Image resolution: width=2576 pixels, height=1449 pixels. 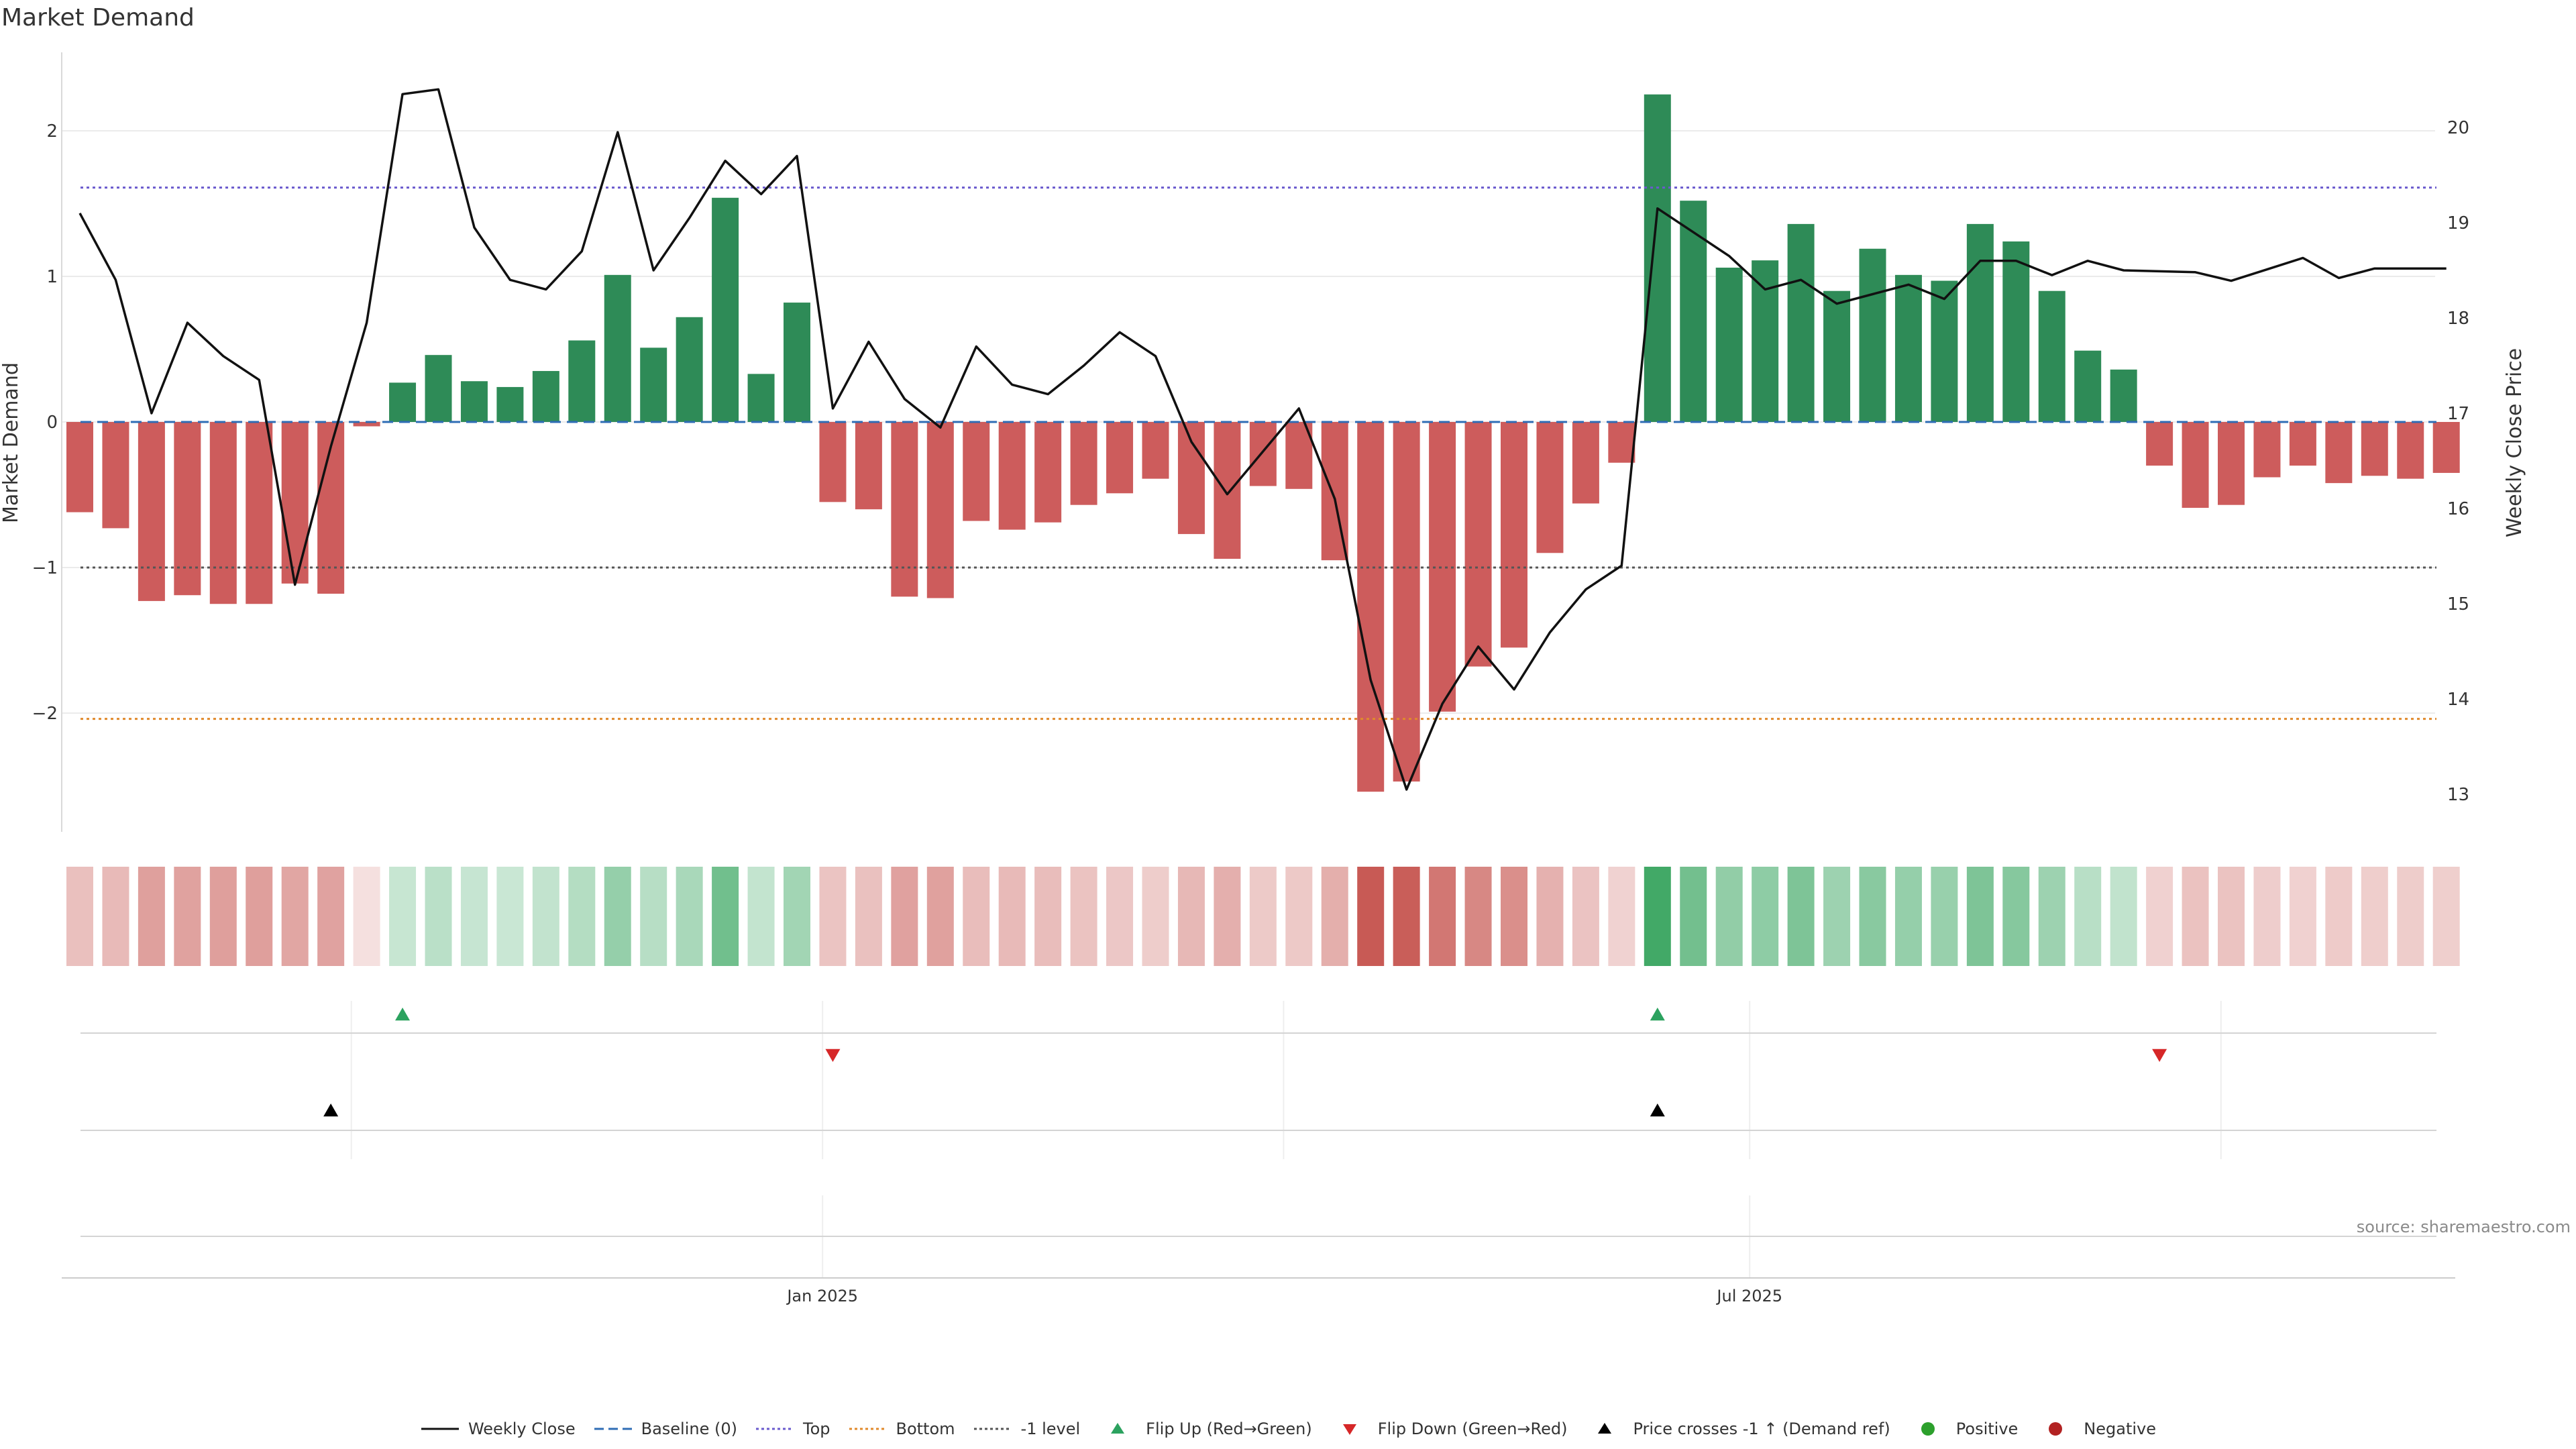 What do you see at coordinates (2458, 795) in the screenshot?
I see `y2-tick-label: 13` at bounding box center [2458, 795].